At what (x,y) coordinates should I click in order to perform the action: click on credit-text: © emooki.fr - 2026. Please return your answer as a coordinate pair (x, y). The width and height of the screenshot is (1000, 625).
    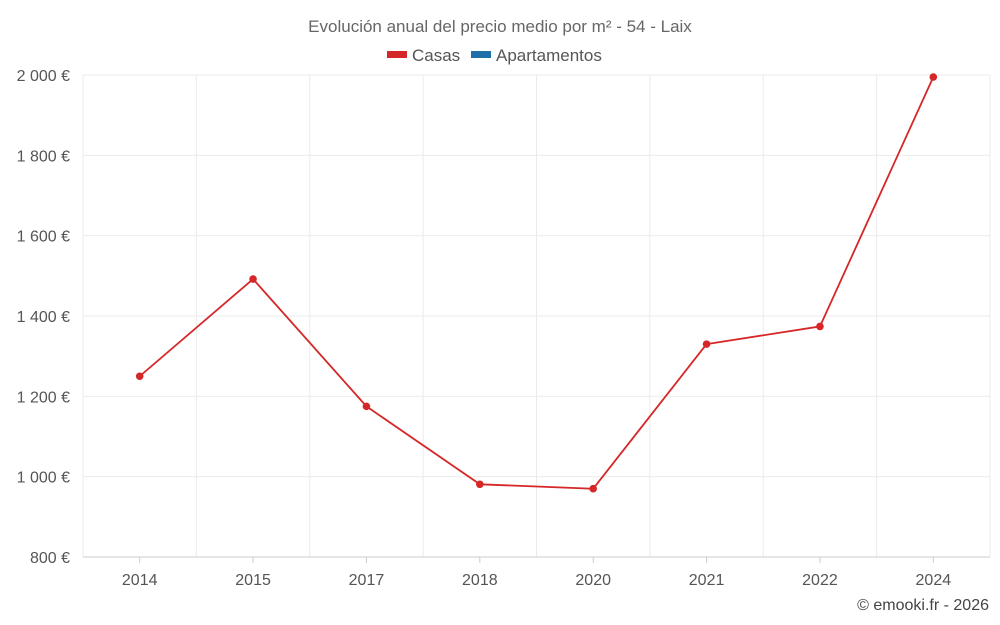
    Looking at the image, I should click on (923, 605).